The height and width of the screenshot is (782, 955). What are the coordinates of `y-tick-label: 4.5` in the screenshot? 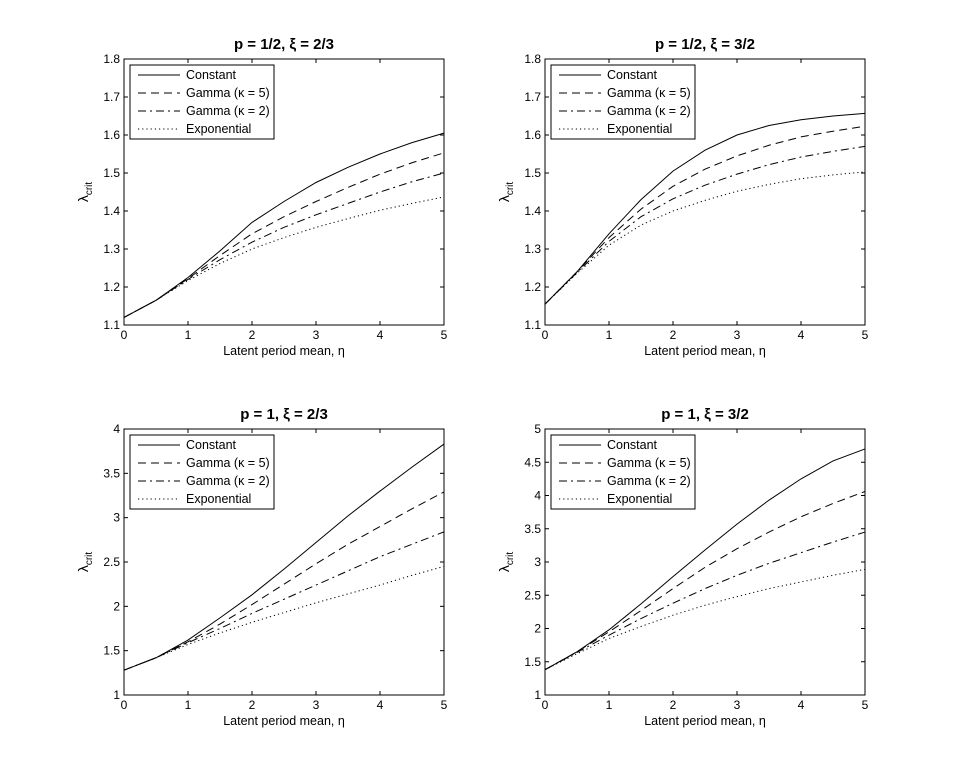 It's located at (532, 462).